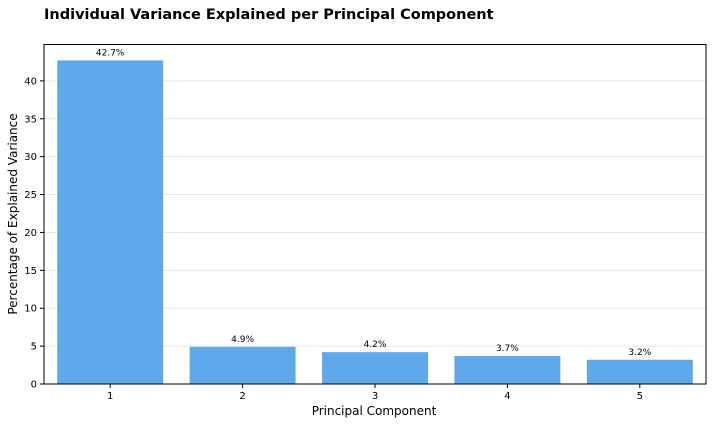  Describe the element at coordinates (30, 271) in the screenshot. I see `y-tick-label: 15` at that location.